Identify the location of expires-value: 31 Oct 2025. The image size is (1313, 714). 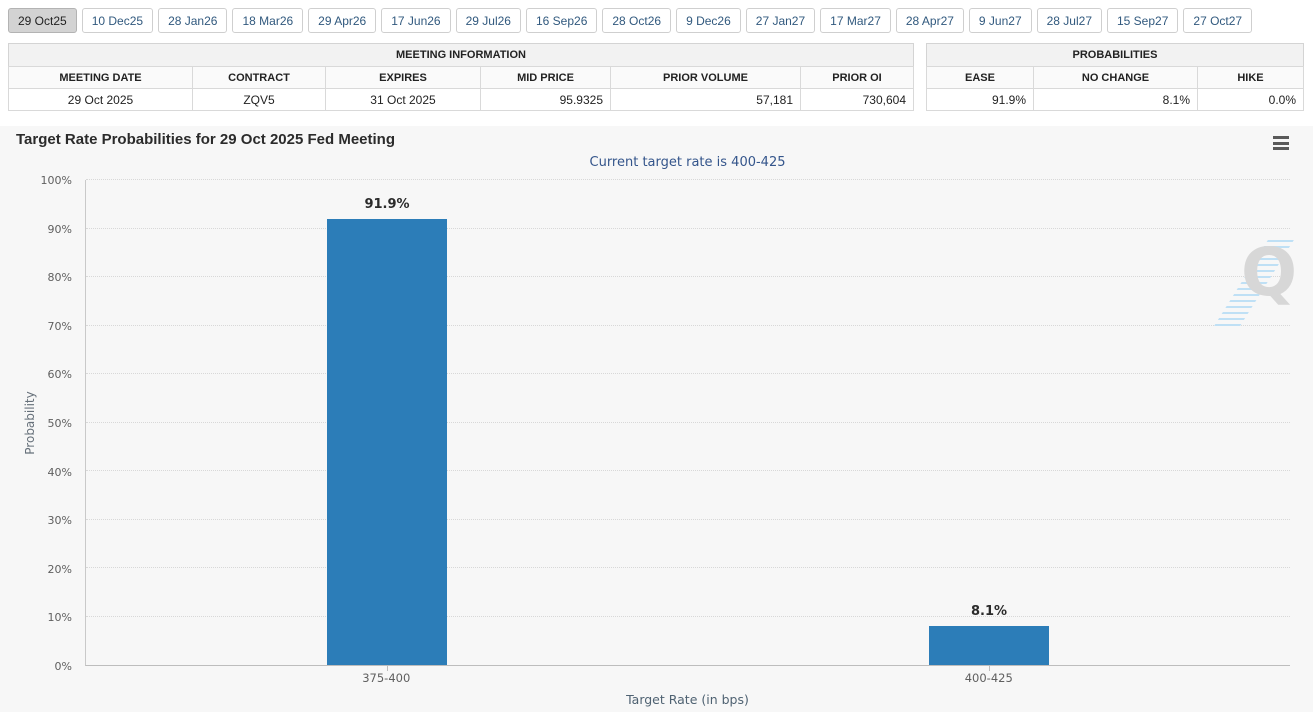
(403, 99).